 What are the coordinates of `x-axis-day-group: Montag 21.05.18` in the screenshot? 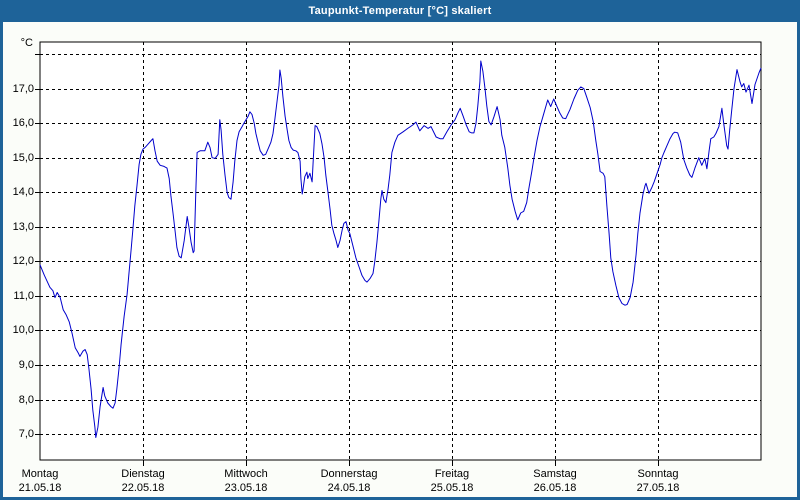 It's located at (42, 481).